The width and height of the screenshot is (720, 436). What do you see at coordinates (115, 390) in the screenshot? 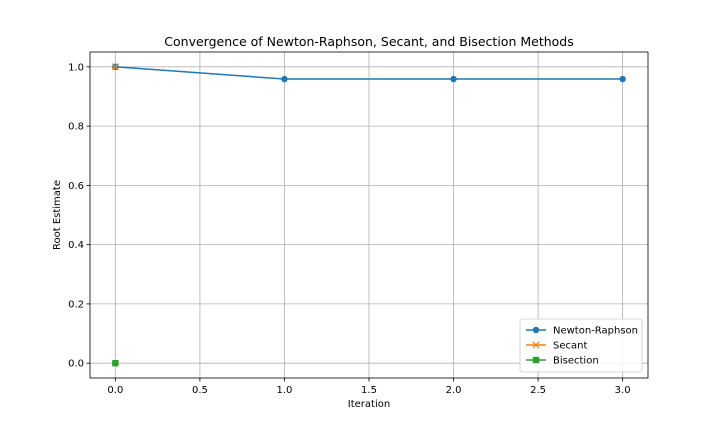
I see `x-tick-label: 0.0` at bounding box center [115, 390].